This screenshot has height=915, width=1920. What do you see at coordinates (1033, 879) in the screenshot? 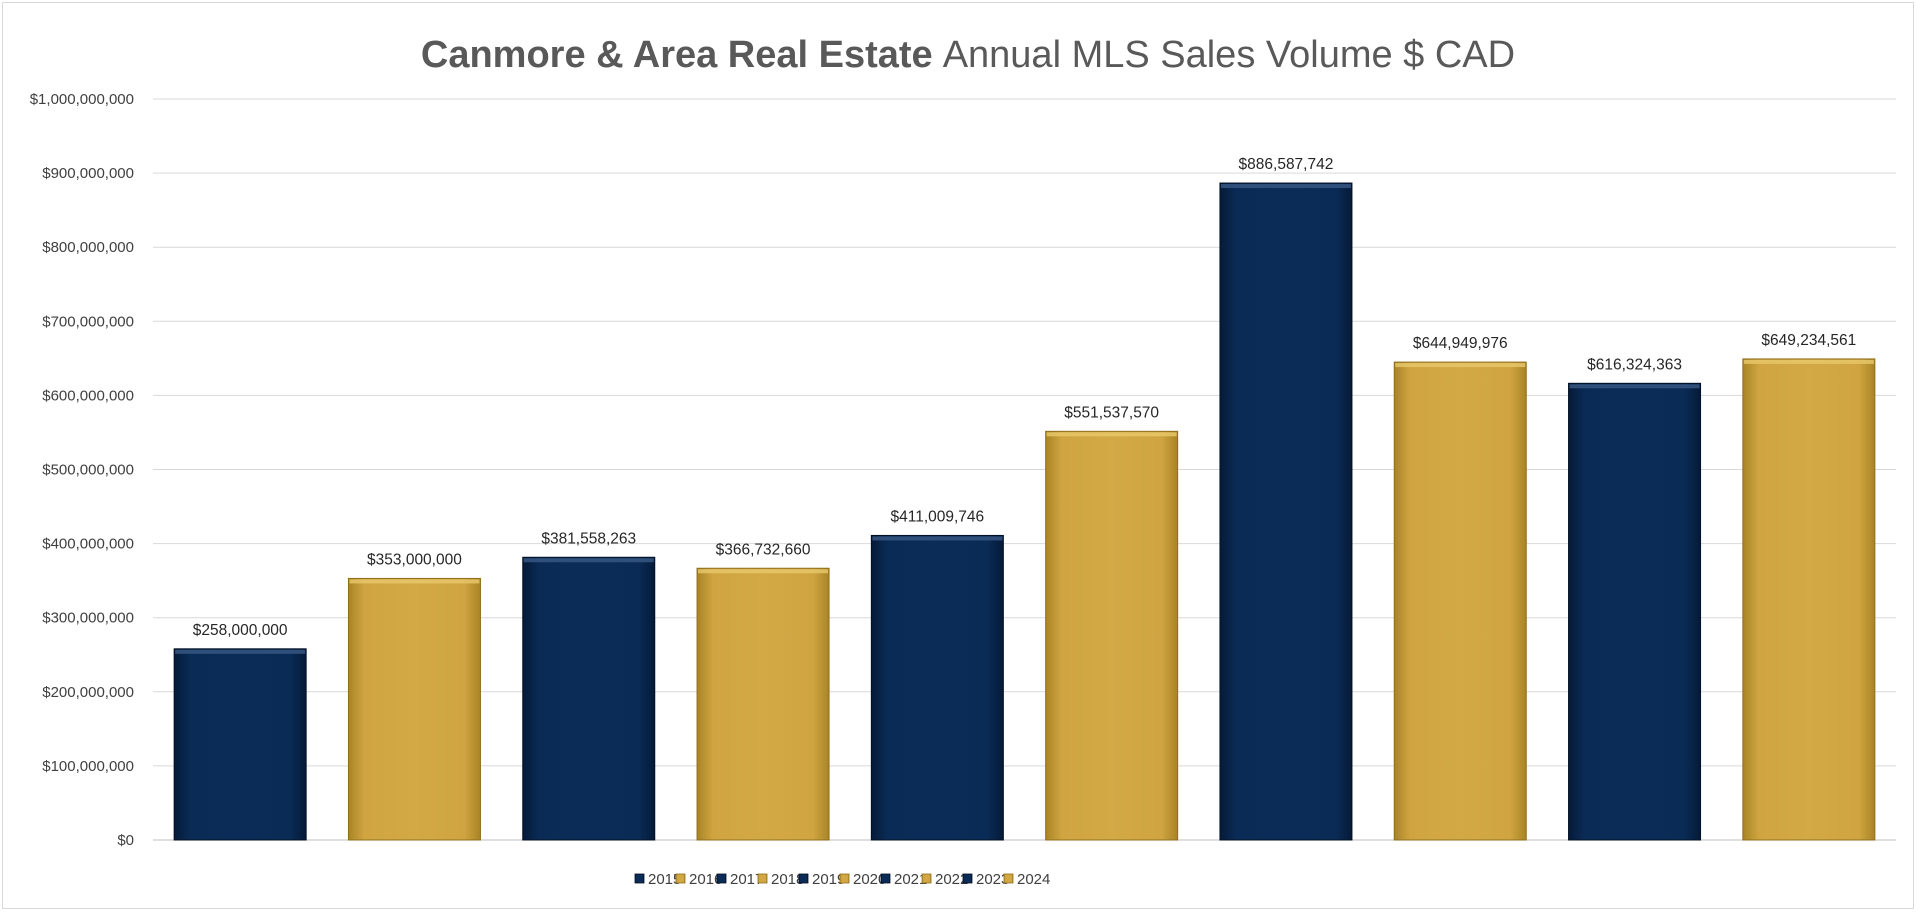
I see `legend-label: 2024` at bounding box center [1033, 879].